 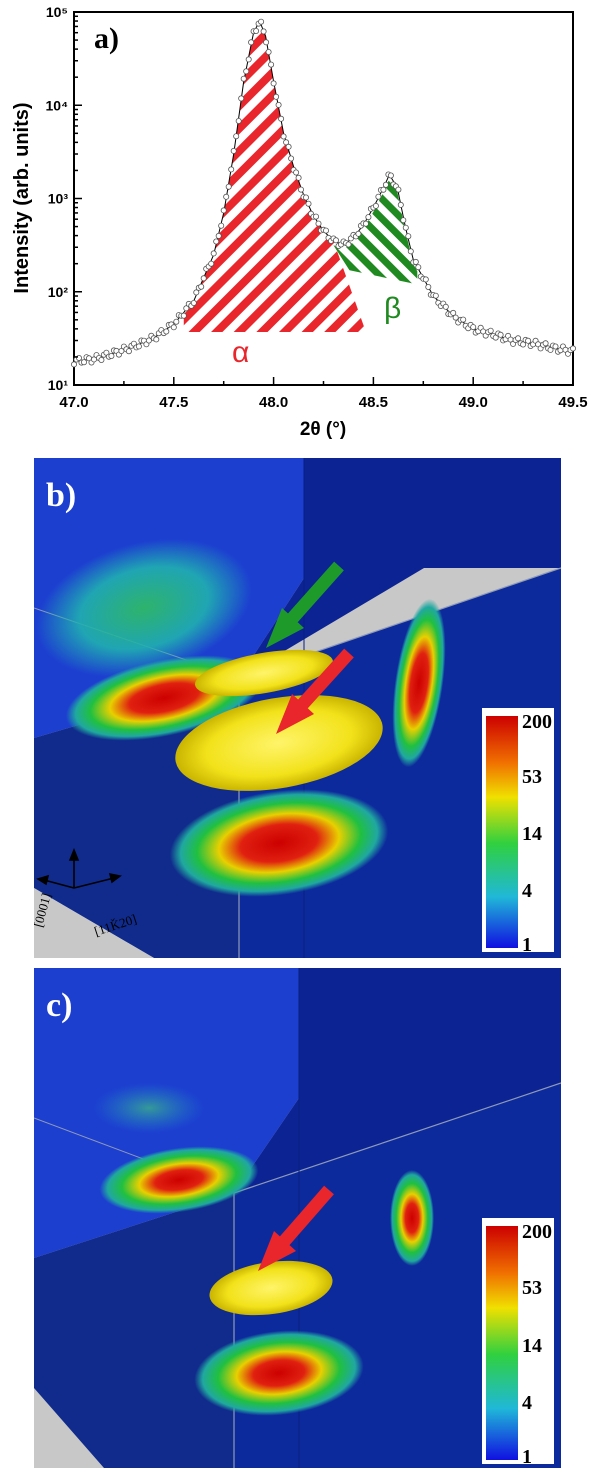 What do you see at coordinates (57, 12) in the screenshot?
I see `y-tick-label: 10⁵` at bounding box center [57, 12].